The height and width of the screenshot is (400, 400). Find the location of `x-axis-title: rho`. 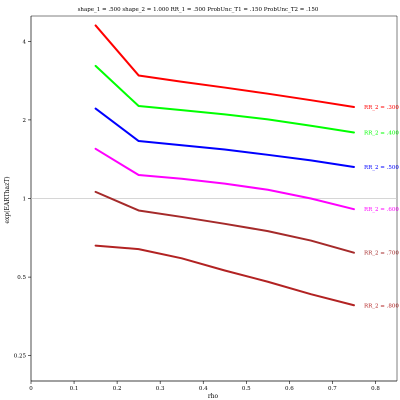

x-axis-title: rho is located at coordinates (213, 396).